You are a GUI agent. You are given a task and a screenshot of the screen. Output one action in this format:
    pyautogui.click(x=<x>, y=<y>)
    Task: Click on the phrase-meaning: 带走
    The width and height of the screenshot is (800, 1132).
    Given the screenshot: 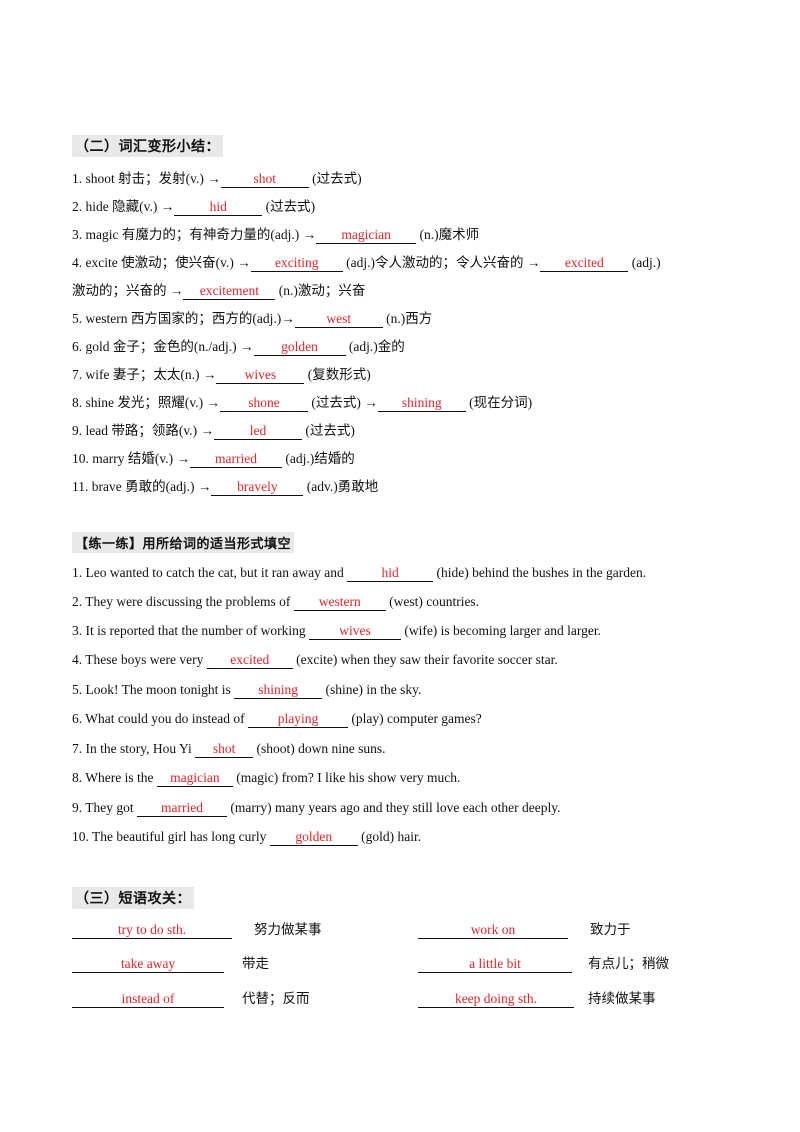 What is the action you would take?
    pyautogui.click(x=255, y=963)
    